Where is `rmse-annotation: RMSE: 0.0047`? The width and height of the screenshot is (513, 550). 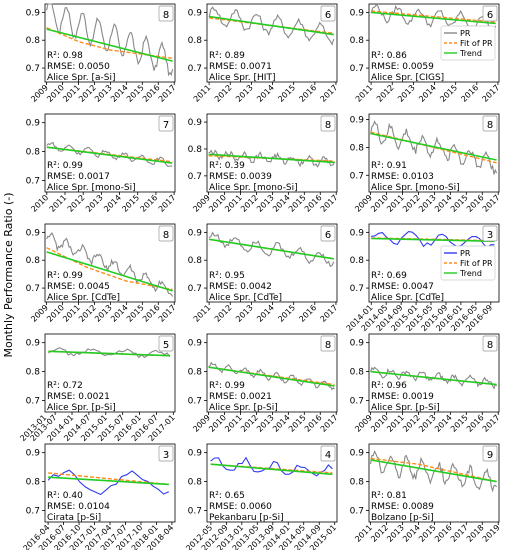 rmse-annotation: RMSE: 0.0047 is located at coordinates (402, 287).